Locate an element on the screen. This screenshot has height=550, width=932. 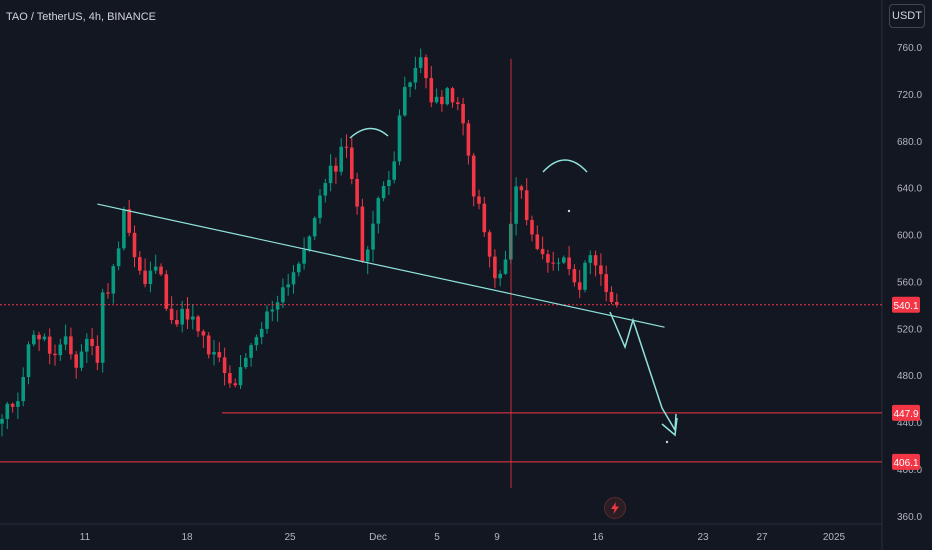
y-tick-label: 400.0 is located at coordinates (909, 470).